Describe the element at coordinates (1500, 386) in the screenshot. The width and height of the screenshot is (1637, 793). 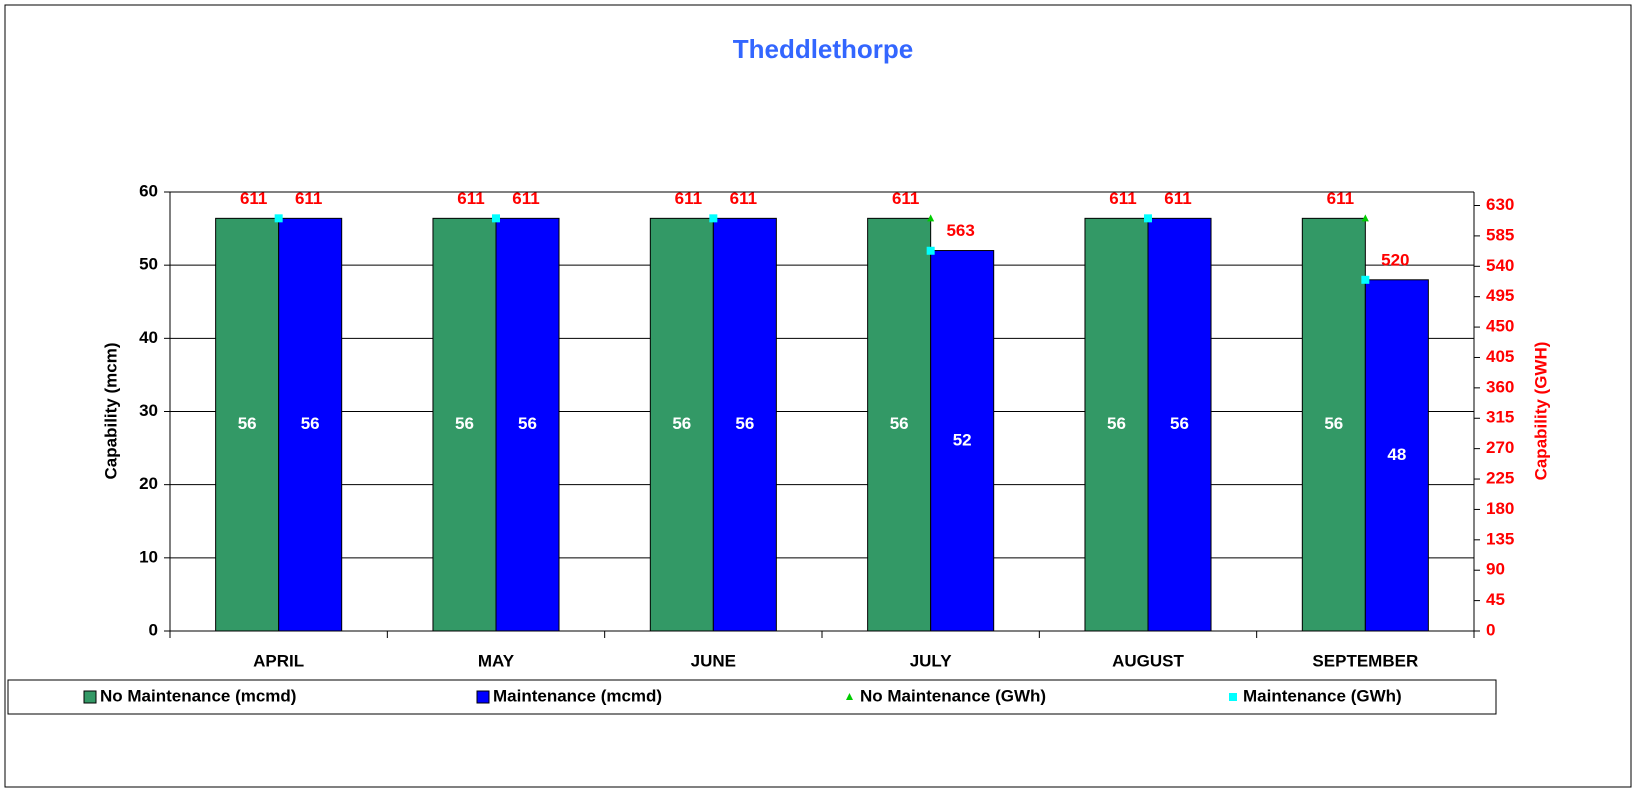
I see `y2-tick-label: 360` at that location.